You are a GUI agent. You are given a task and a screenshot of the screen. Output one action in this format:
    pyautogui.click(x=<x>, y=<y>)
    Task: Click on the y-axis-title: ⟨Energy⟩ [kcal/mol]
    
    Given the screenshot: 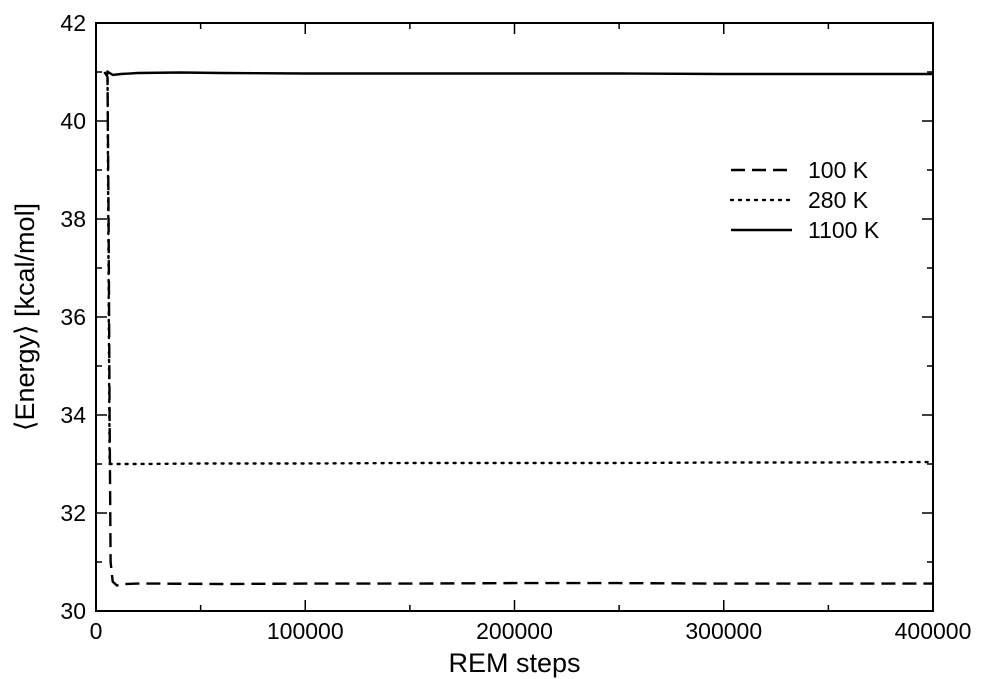 What is the action you would take?
    pyautogui.click(x=25, y=317)
    